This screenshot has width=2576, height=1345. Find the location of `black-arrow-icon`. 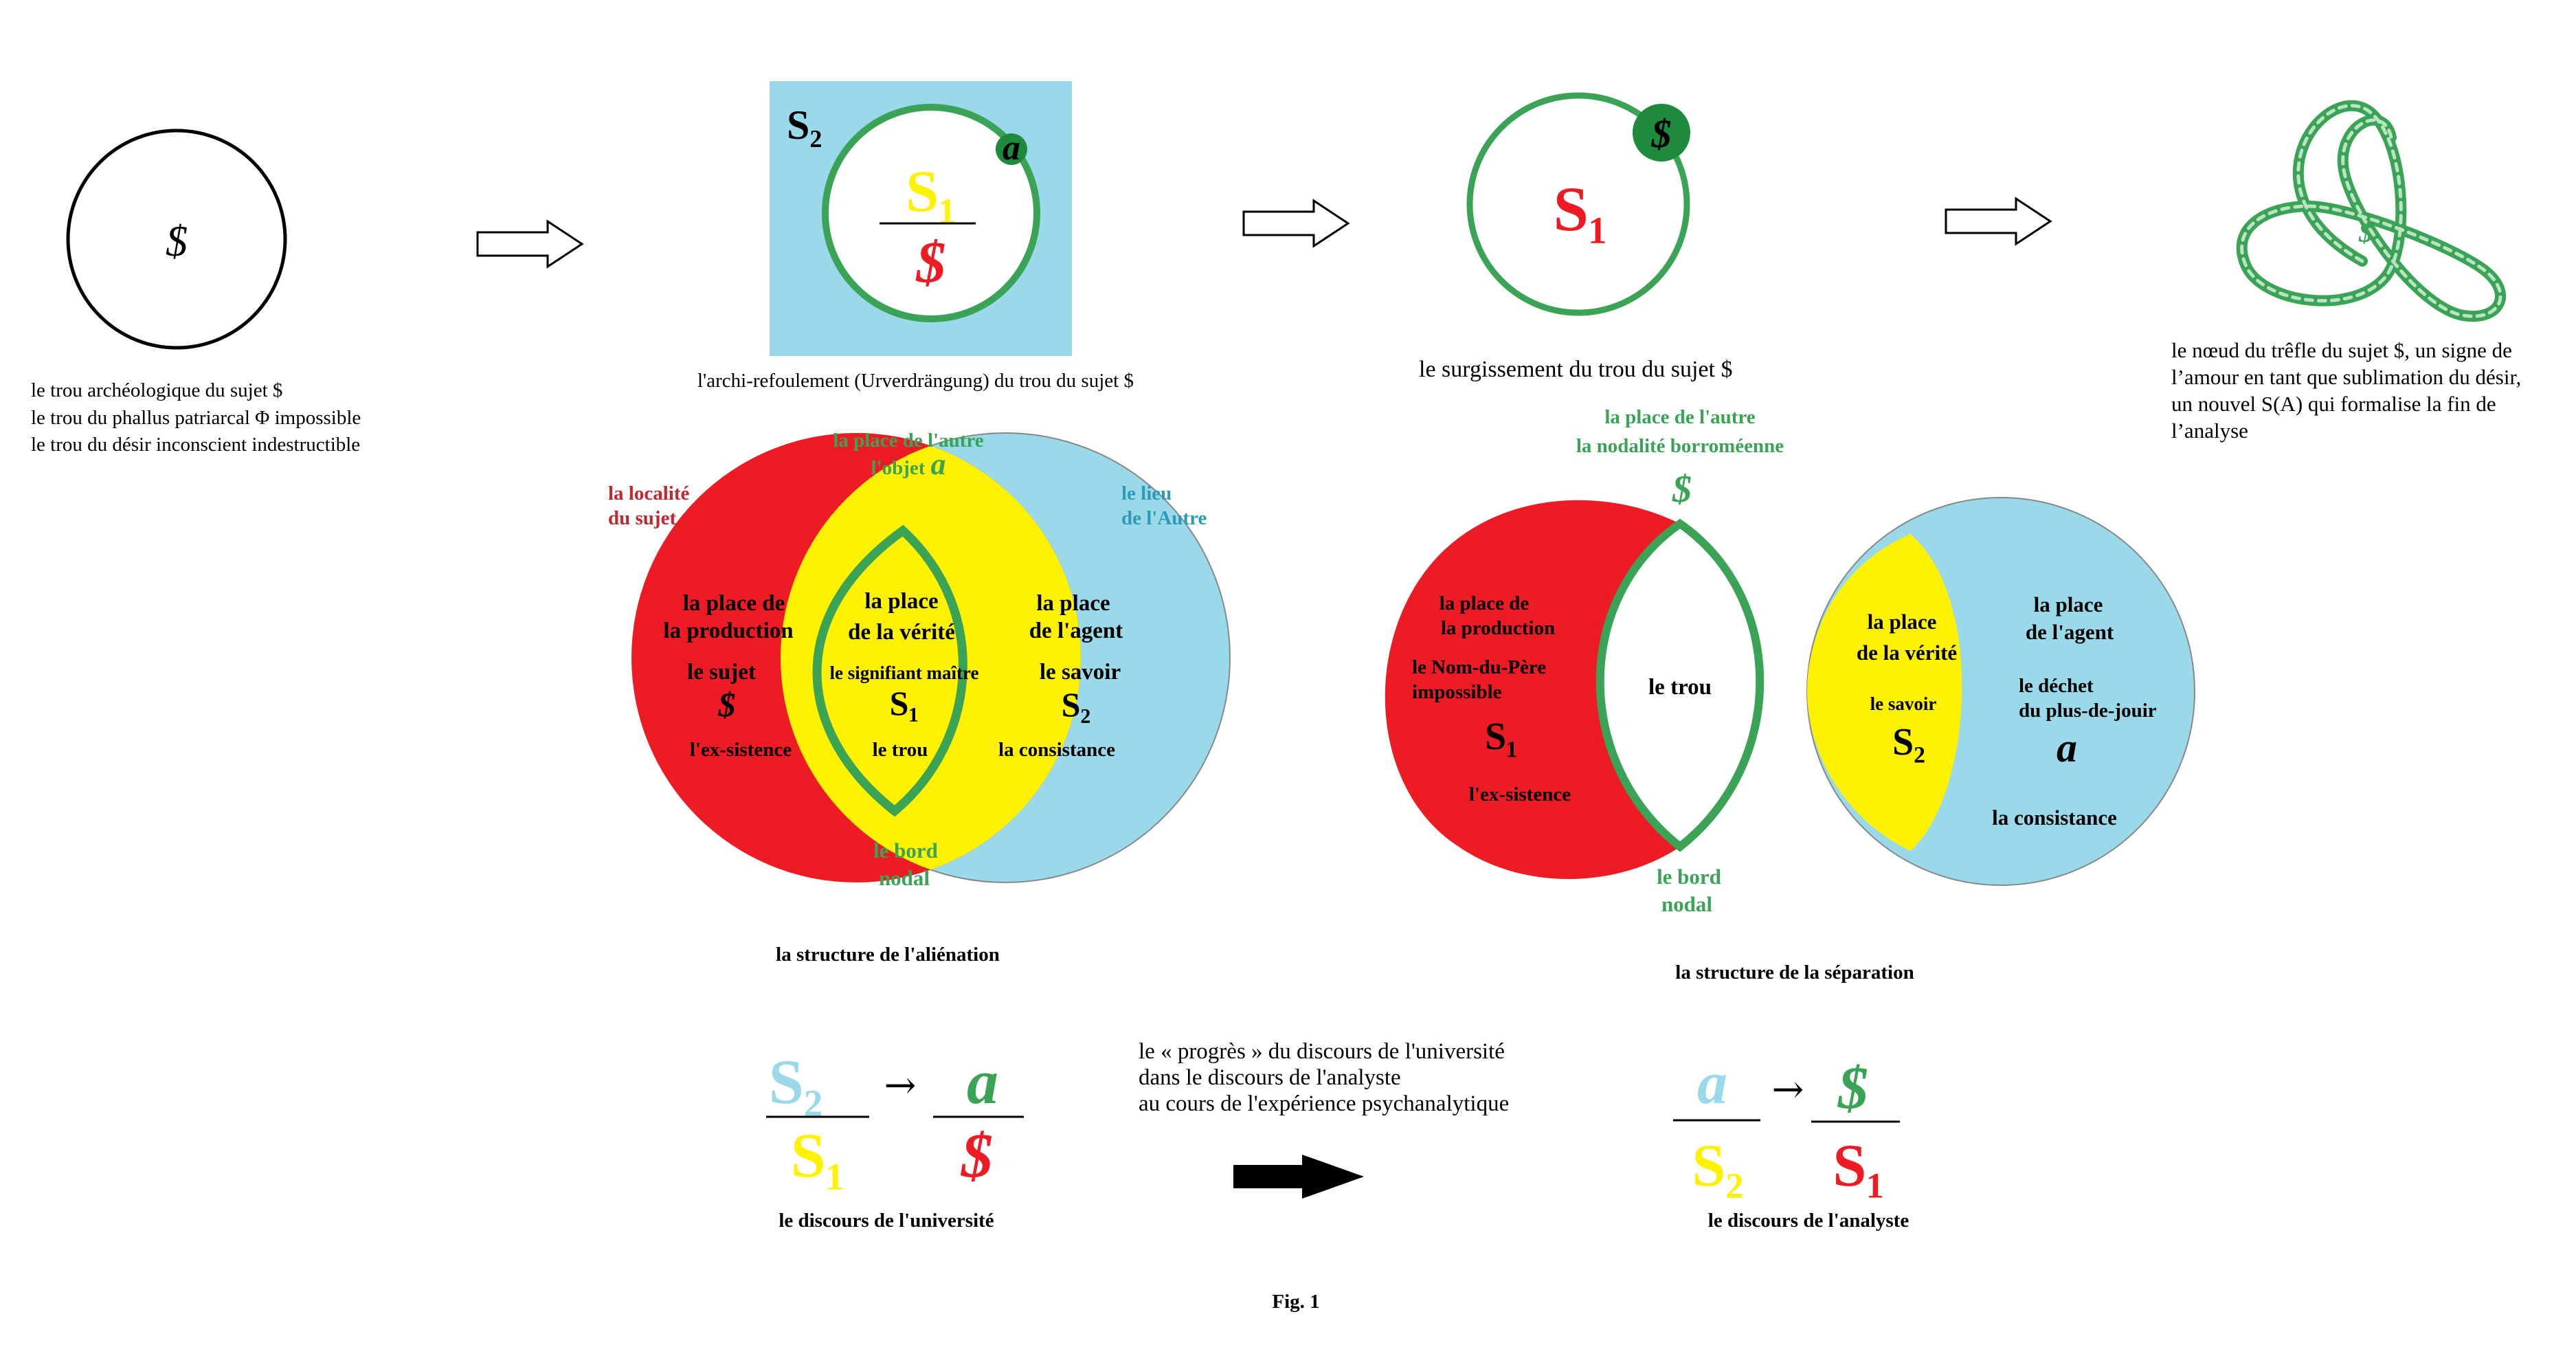

black-arrow-icon is located at coordinates (1298, 1177).